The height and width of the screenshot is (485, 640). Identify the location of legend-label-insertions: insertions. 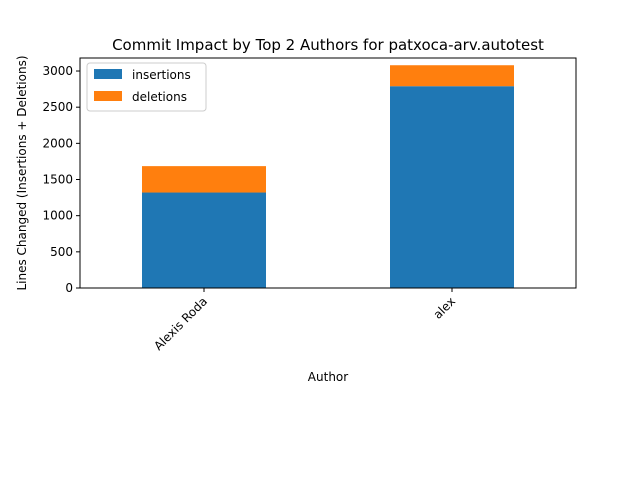
(161, 75).